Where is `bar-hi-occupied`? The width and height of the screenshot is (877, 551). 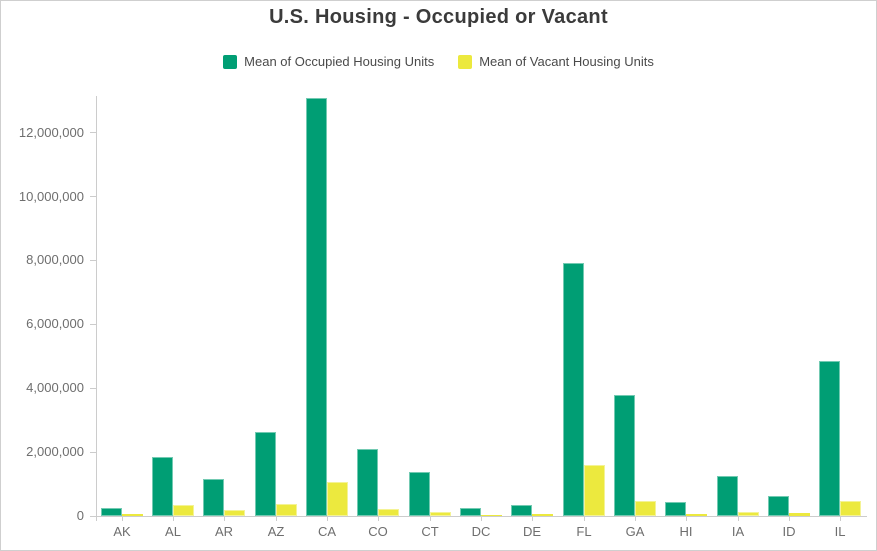
bar-hi-occupied is located at coordinates (675, 509).